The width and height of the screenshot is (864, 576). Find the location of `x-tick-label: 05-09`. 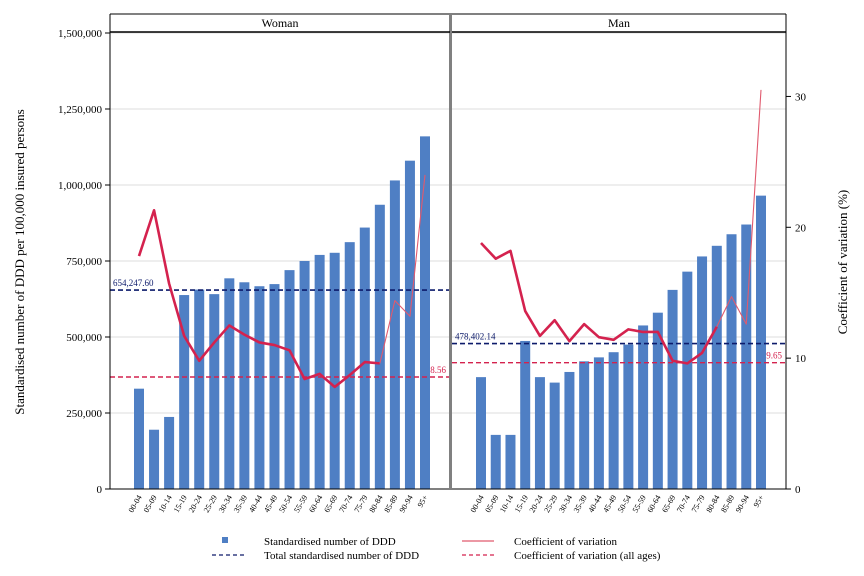

x-tick-label: 05-09 is located at coordinates (491, 504).